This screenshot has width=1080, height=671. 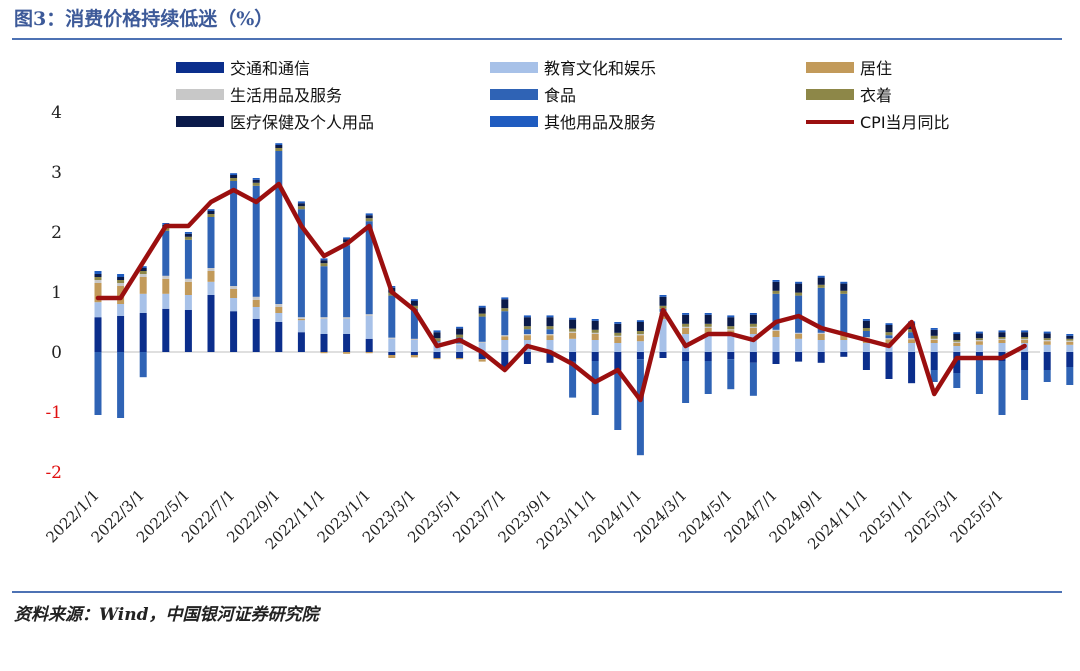 I want to click on legend-swatch-daily, so click(x=200, y=94).